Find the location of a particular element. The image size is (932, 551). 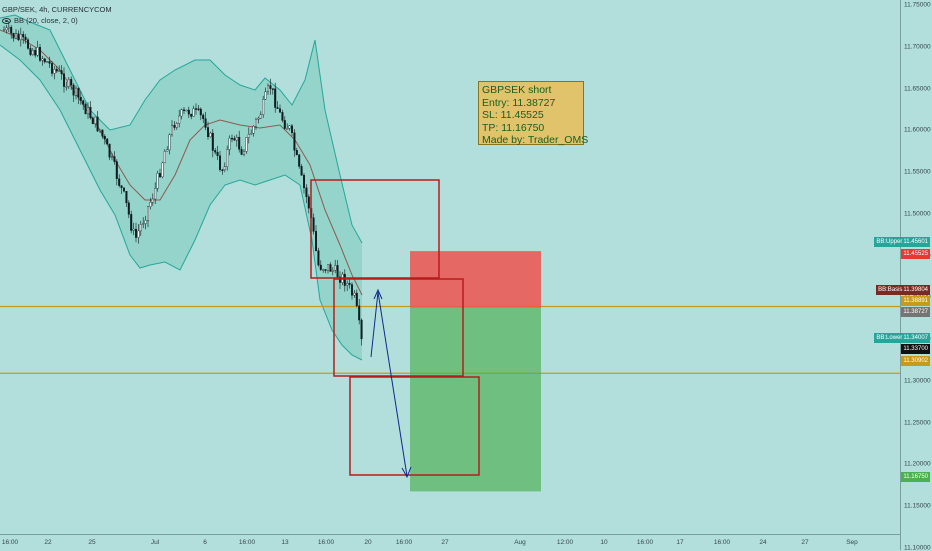

arrow-drawings is located at coordinates (391, 383).